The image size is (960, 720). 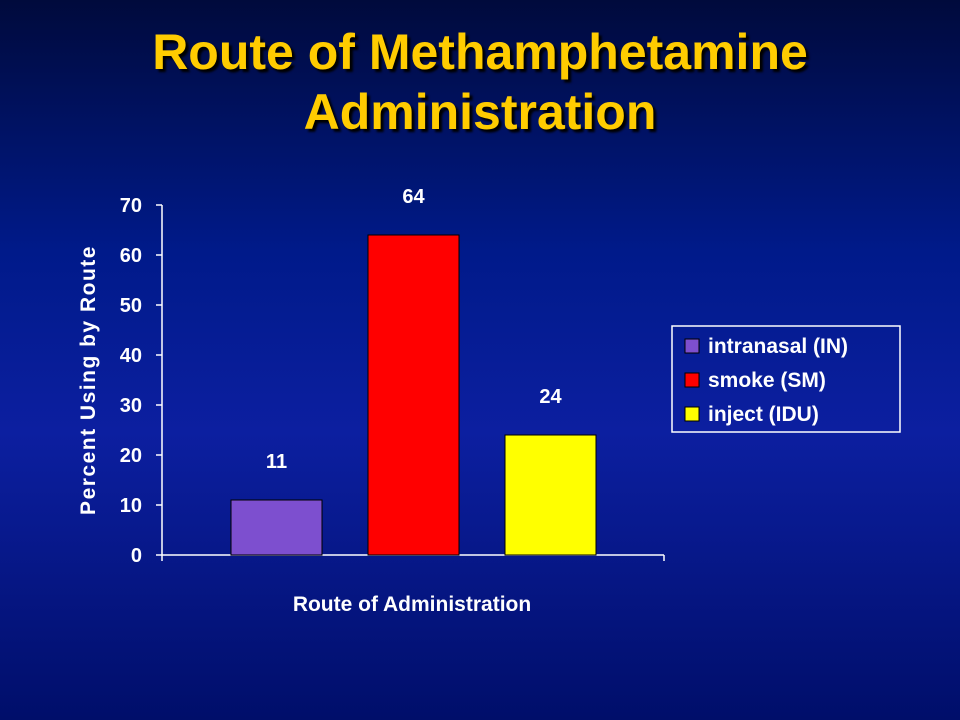 What do you see at coordinates (550, 397) in the screenshot?
I see `data-label-3: 24` at bounding box center [550, 397].